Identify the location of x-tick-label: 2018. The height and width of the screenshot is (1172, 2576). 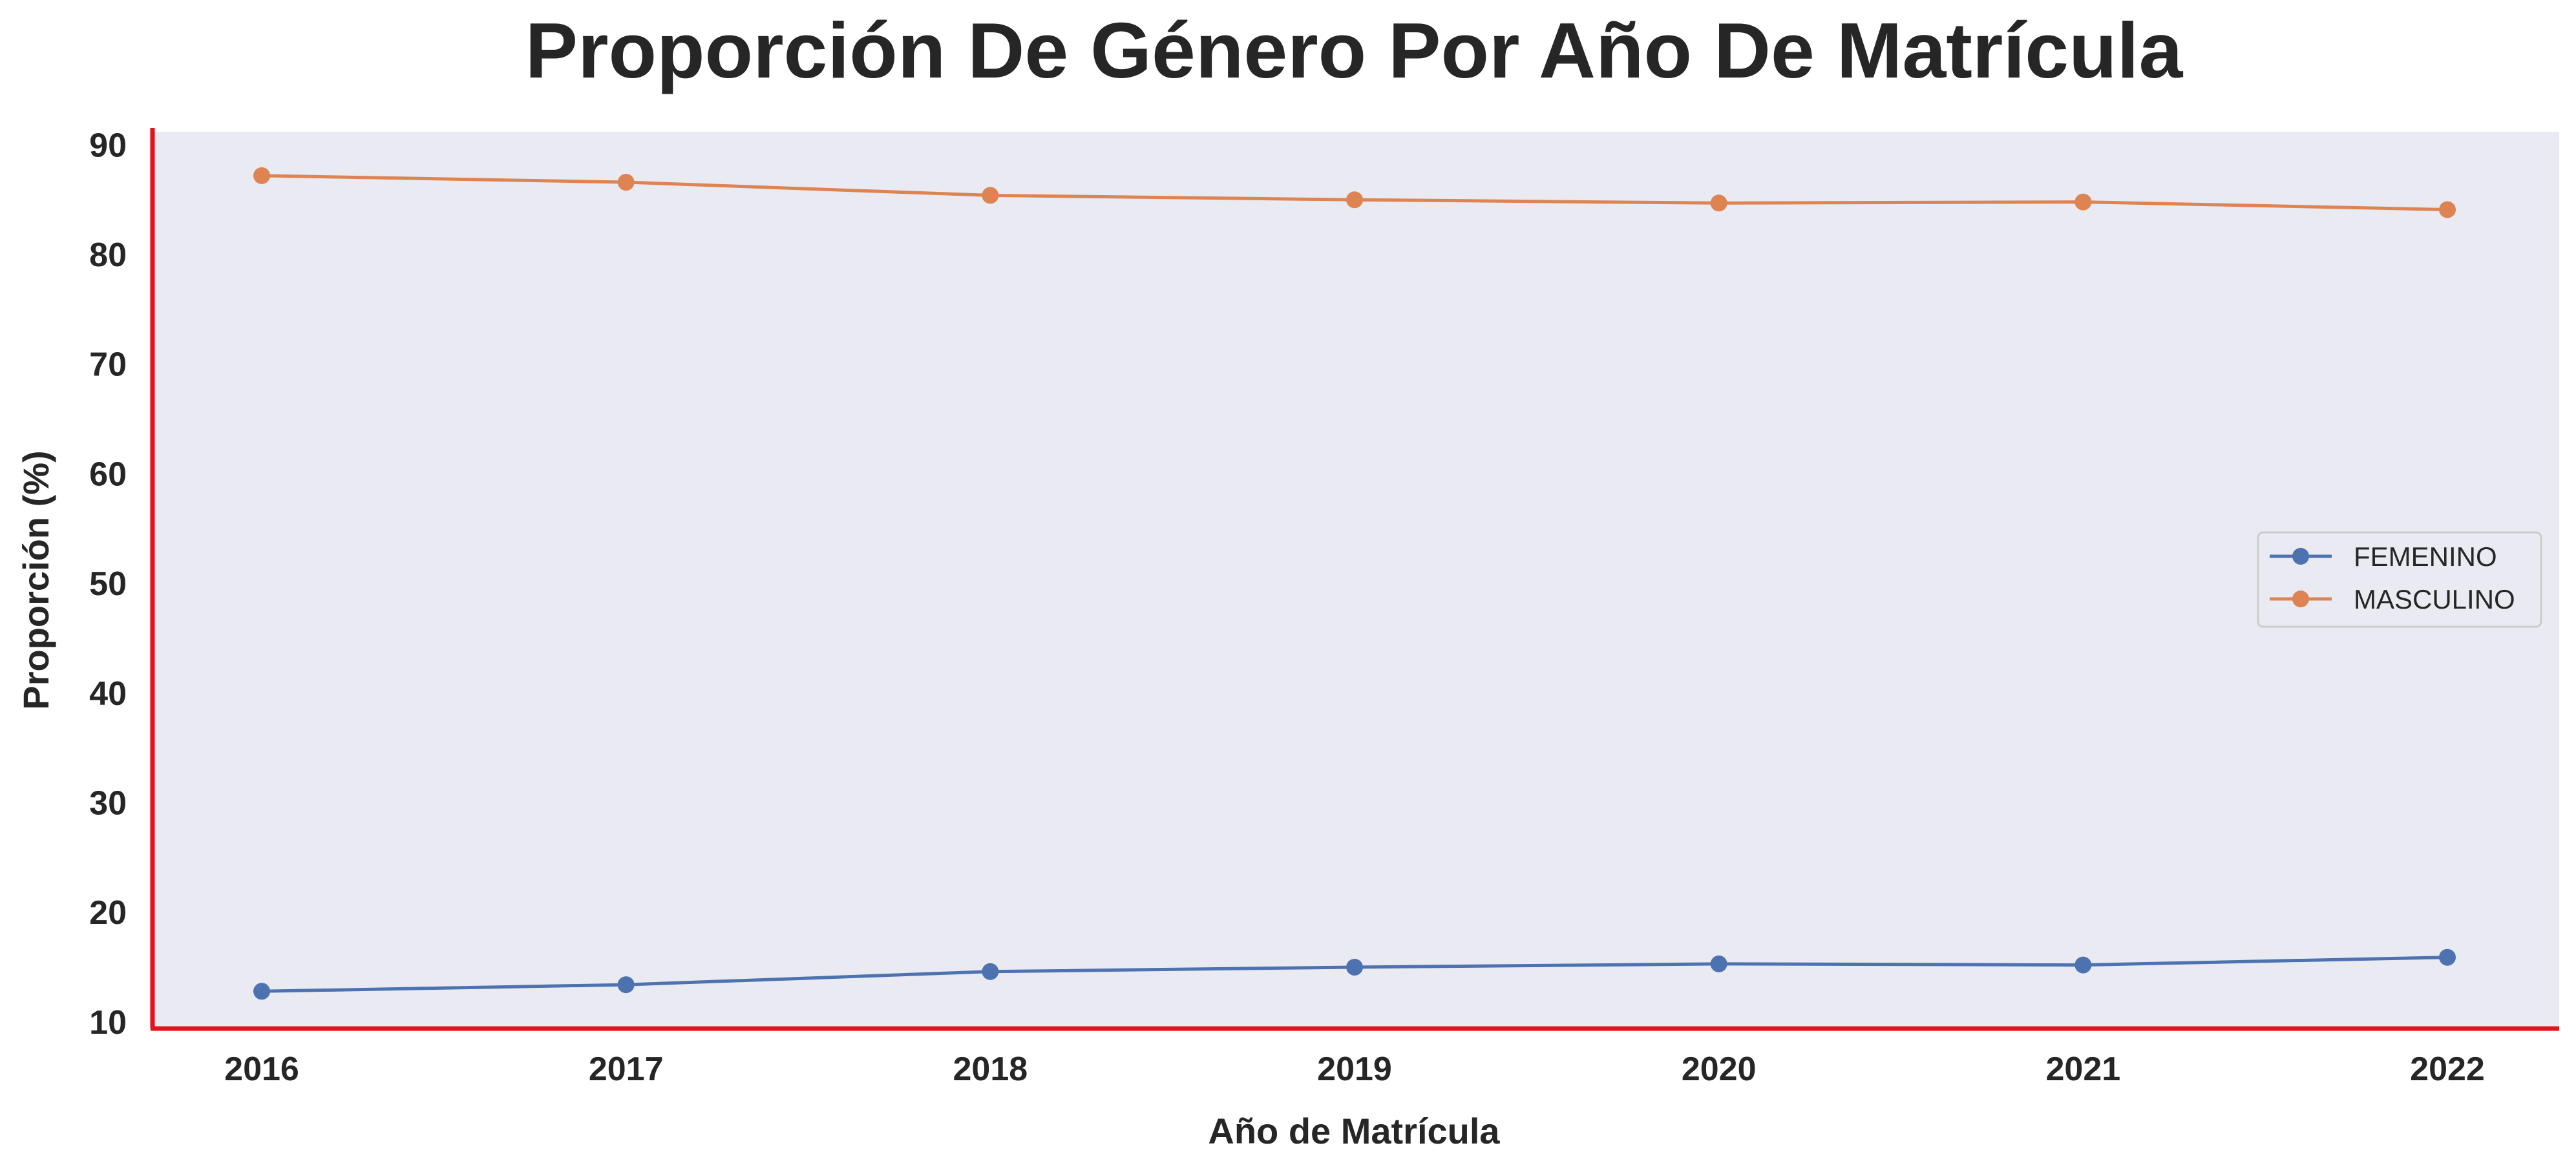
(990, 1070).